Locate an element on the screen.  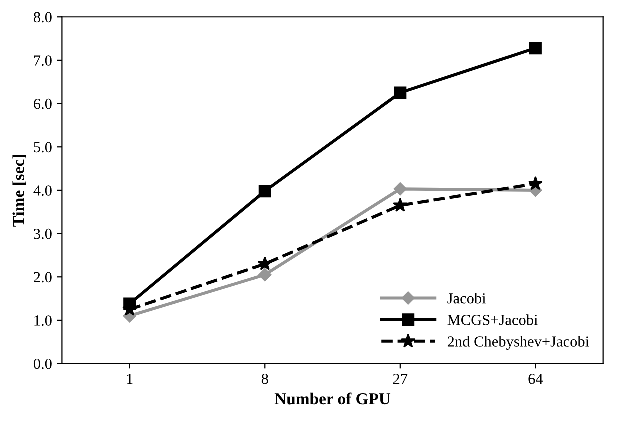
x-tick-label: 1 is located at coordinates (130, 379).